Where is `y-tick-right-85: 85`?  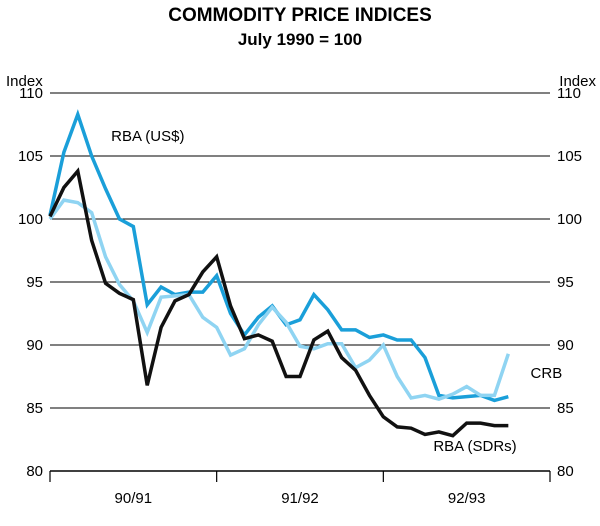 y-tick-right-85: 85 is located at coordinates (565, 408).